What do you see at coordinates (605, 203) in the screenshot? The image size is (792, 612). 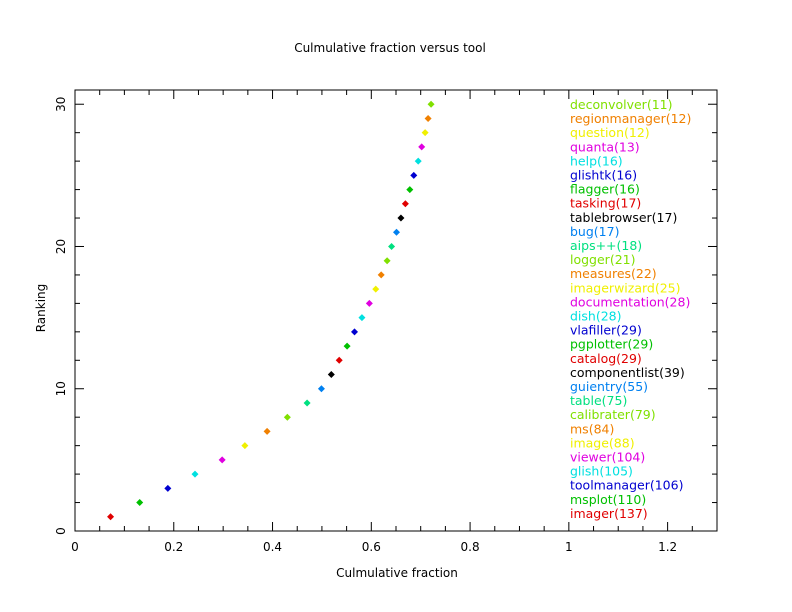 I see `legend-entry: tasking(17)` at bounding box center [605, 203].